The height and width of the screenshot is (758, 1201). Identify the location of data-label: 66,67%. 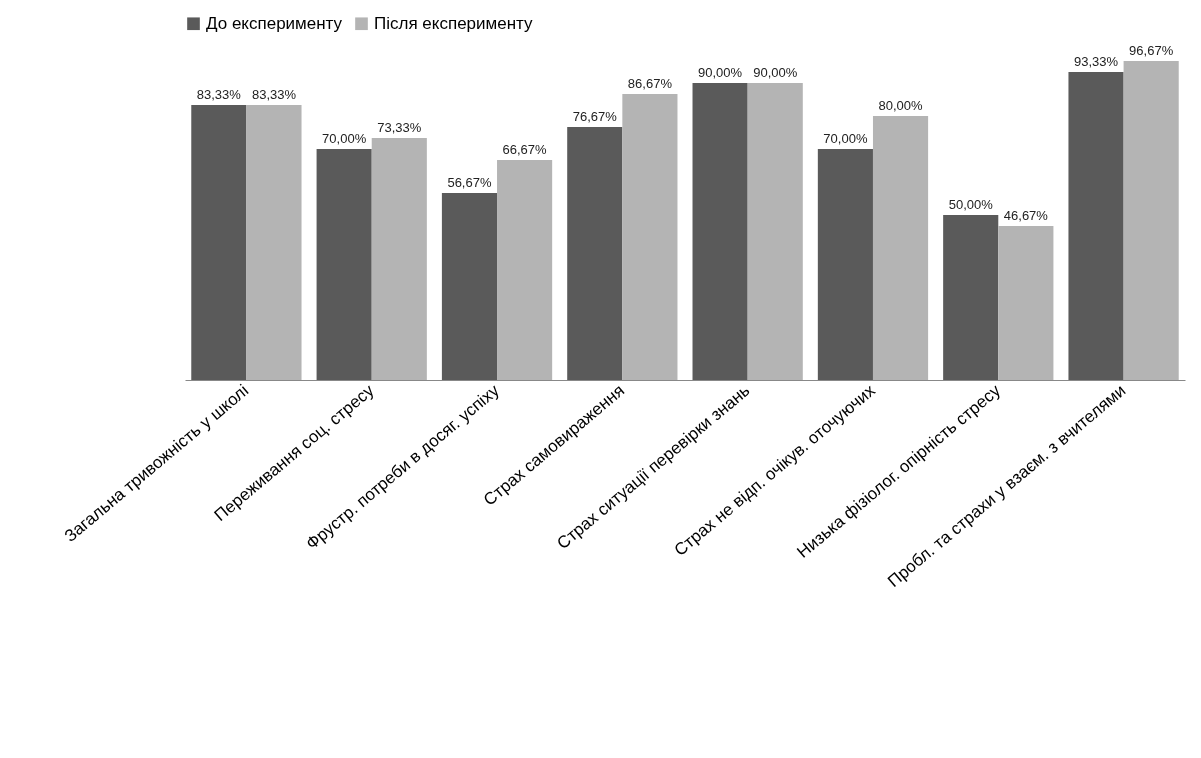
(525, 149).